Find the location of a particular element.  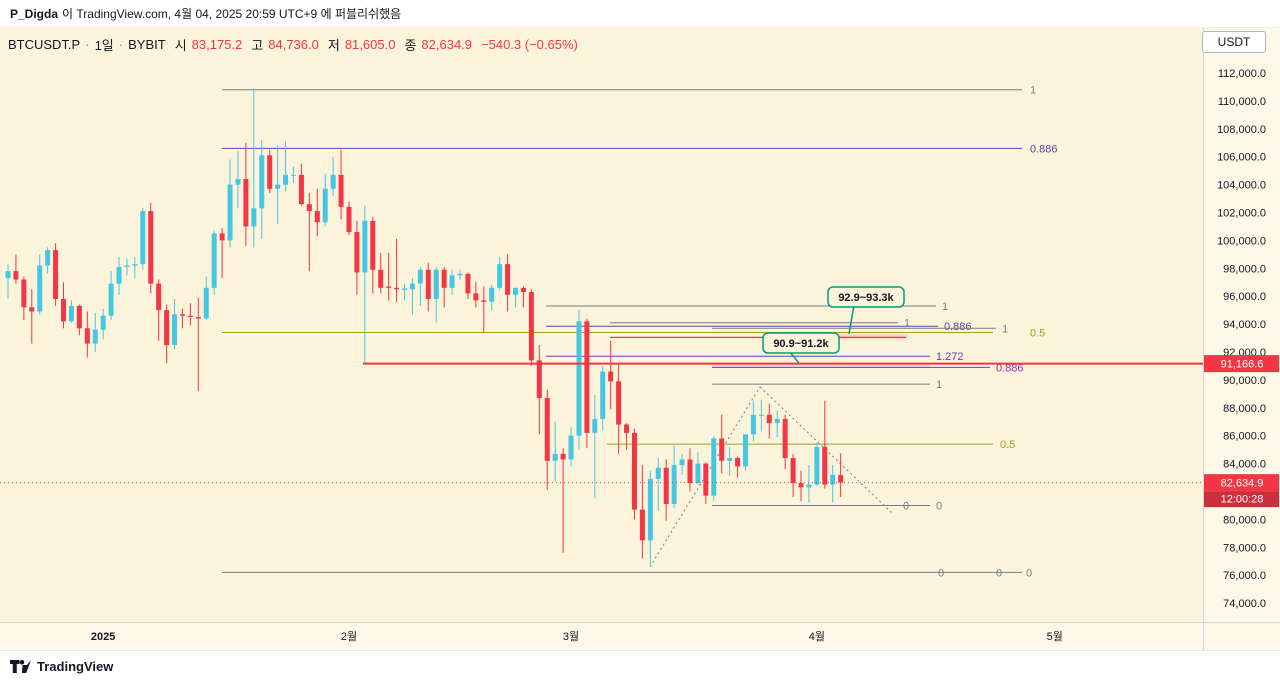

time-tick-label: 5월 is located at coordinates (1055, 636).